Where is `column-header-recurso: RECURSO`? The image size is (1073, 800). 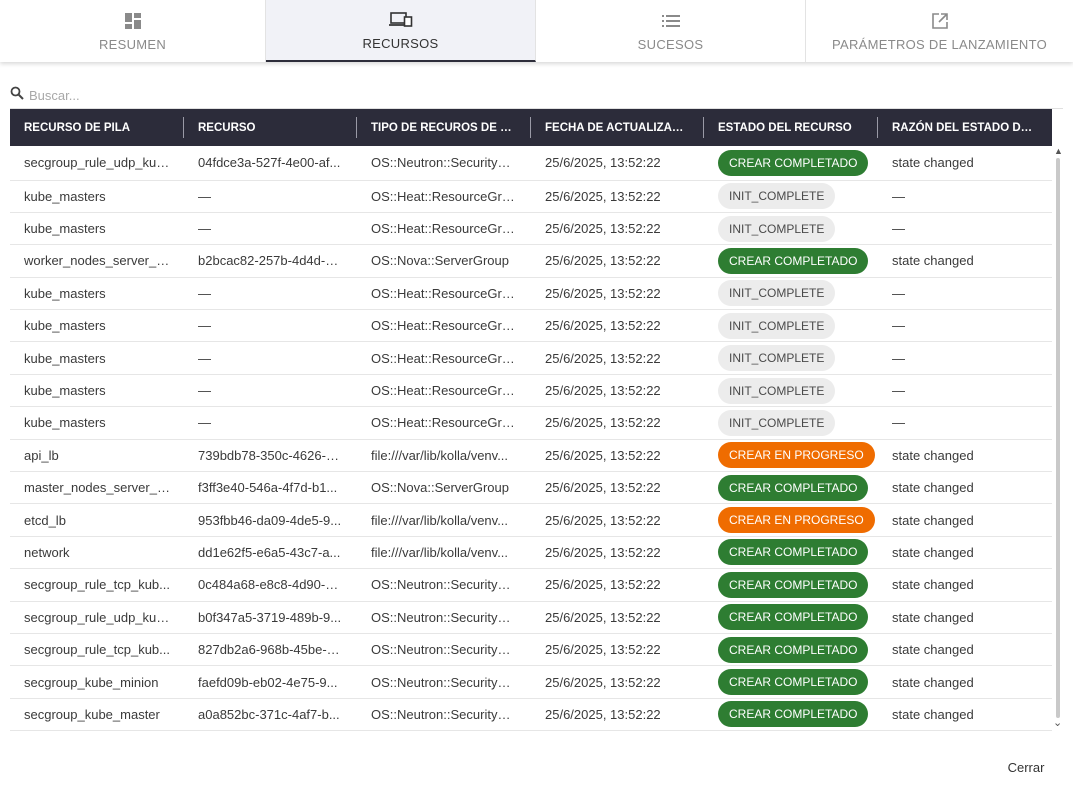 column-header-recurso: RECURSO is located at coordinates (270, 127).